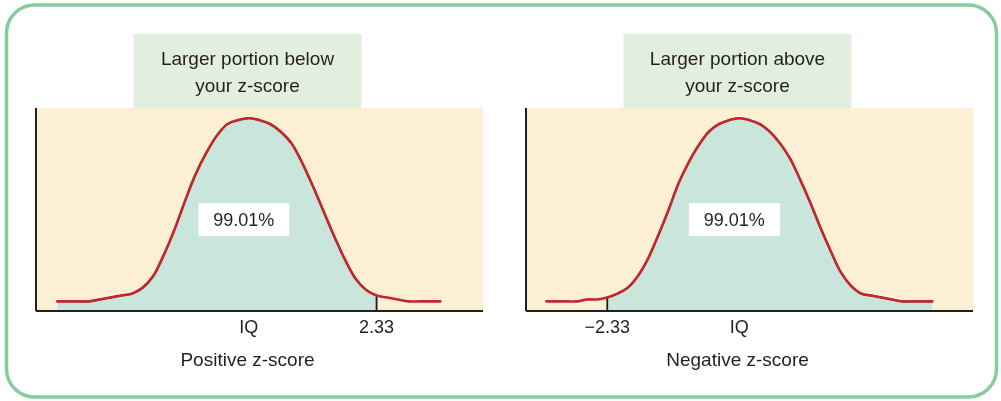  I want to click on x-tick-label: 2.33, so click(377, 327).